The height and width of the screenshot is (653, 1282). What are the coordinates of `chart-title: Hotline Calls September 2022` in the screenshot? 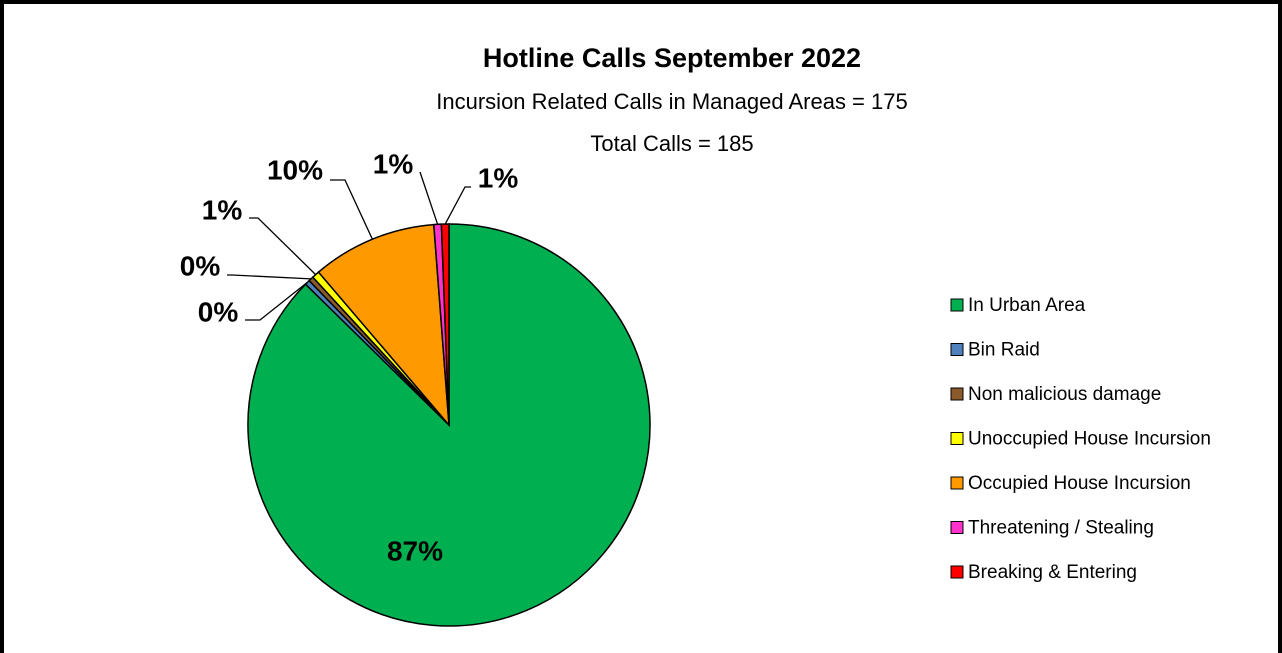 It's located at (672, 58).